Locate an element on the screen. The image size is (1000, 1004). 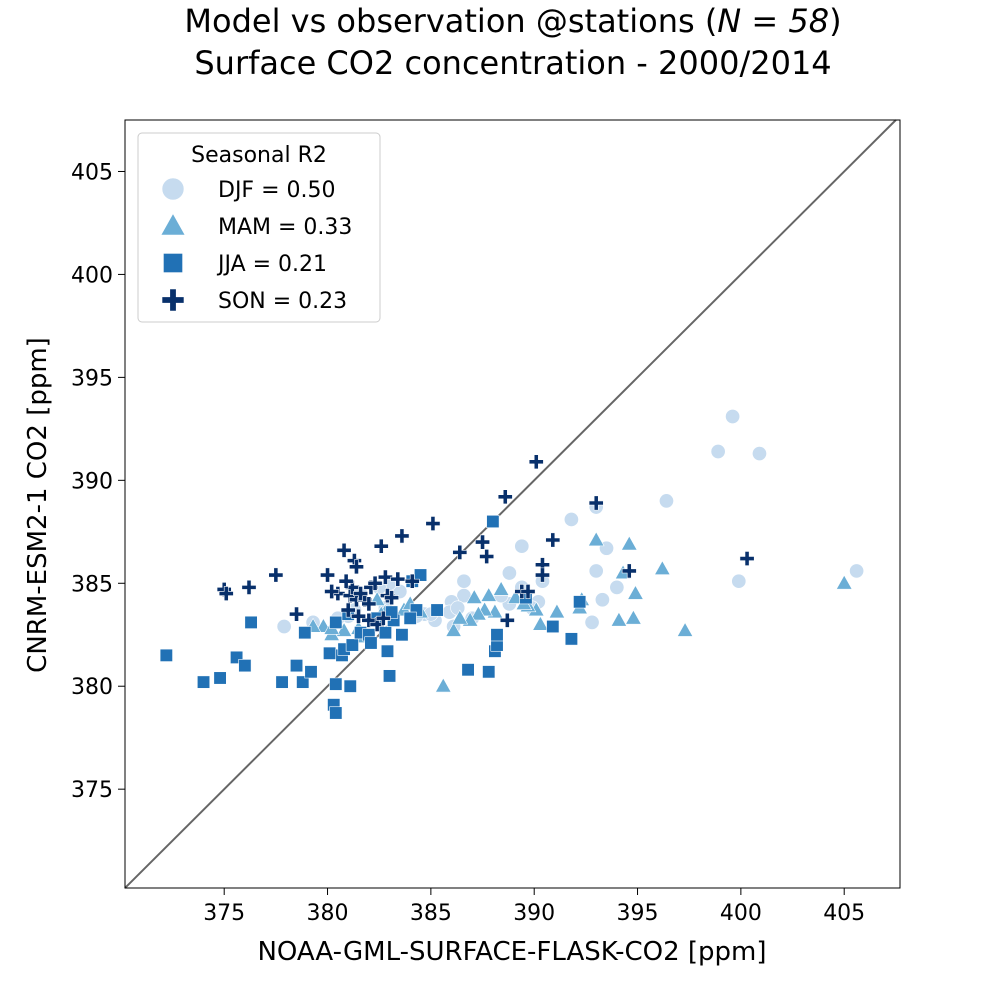
y-tick-label: 375 is located at coordinates (92, 790).